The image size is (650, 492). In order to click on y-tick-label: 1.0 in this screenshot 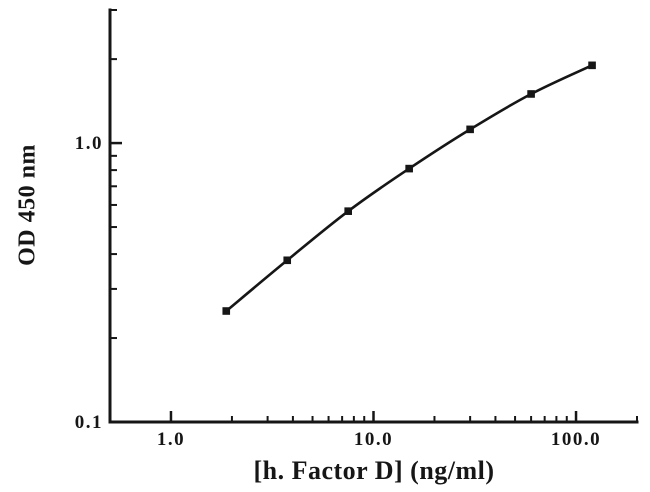, I will do `click(89, 143)`.